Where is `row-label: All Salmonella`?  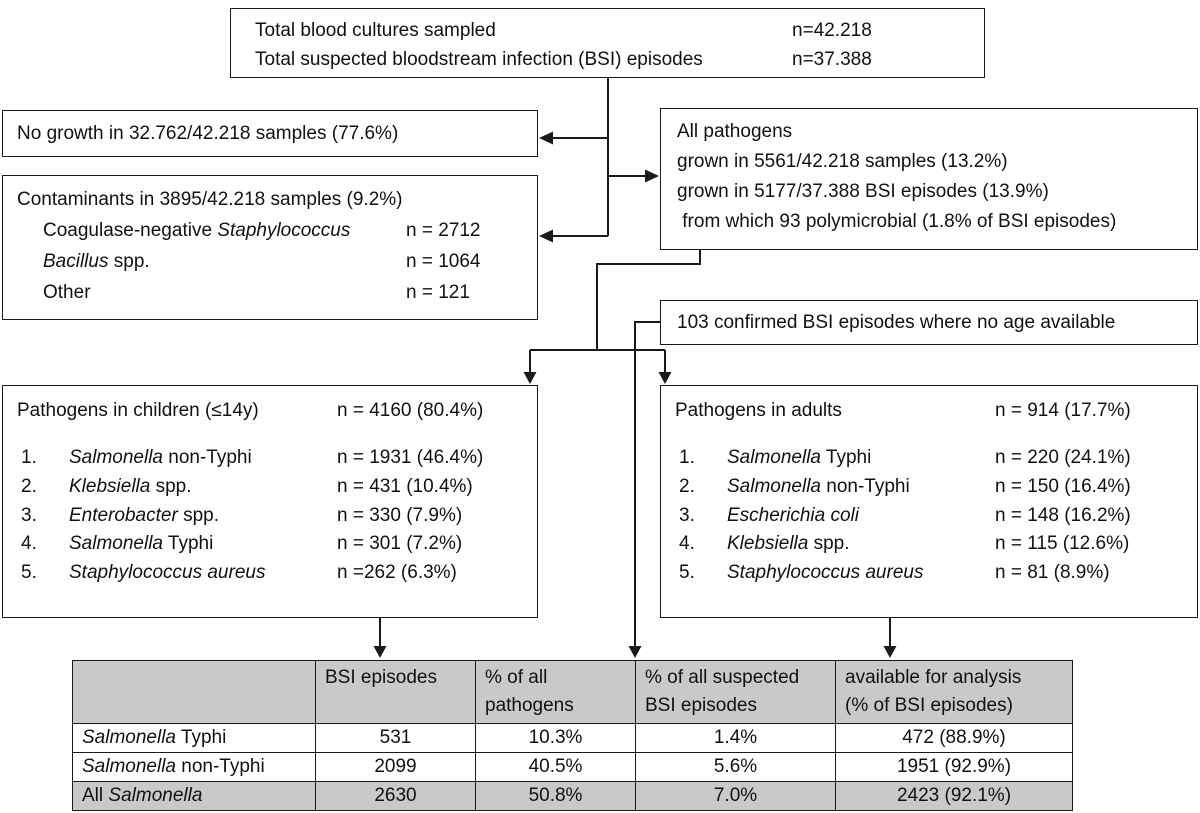
row-label: All Salmonella is located at coordinates (194, 796).